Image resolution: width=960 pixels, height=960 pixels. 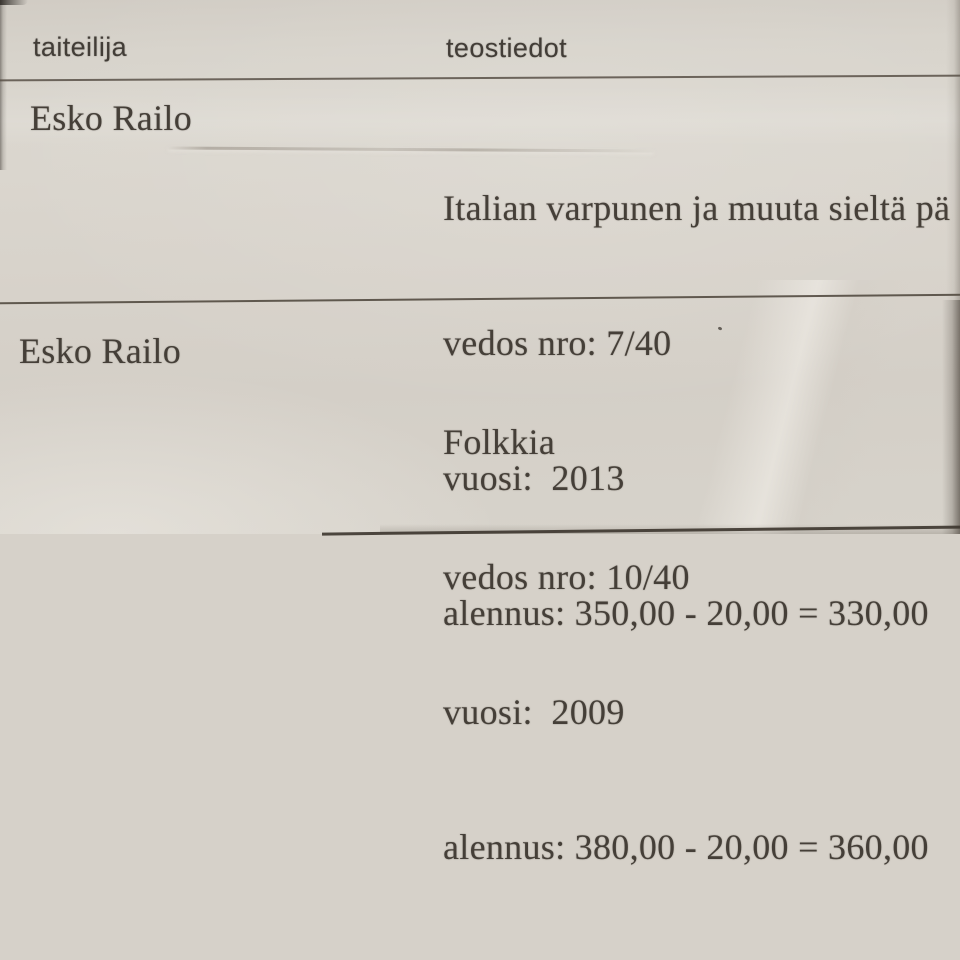 What do you see at coordinates (14, 2) in the screenshot?
I see `photo-corner-mark` at bounding box center [14, 2].